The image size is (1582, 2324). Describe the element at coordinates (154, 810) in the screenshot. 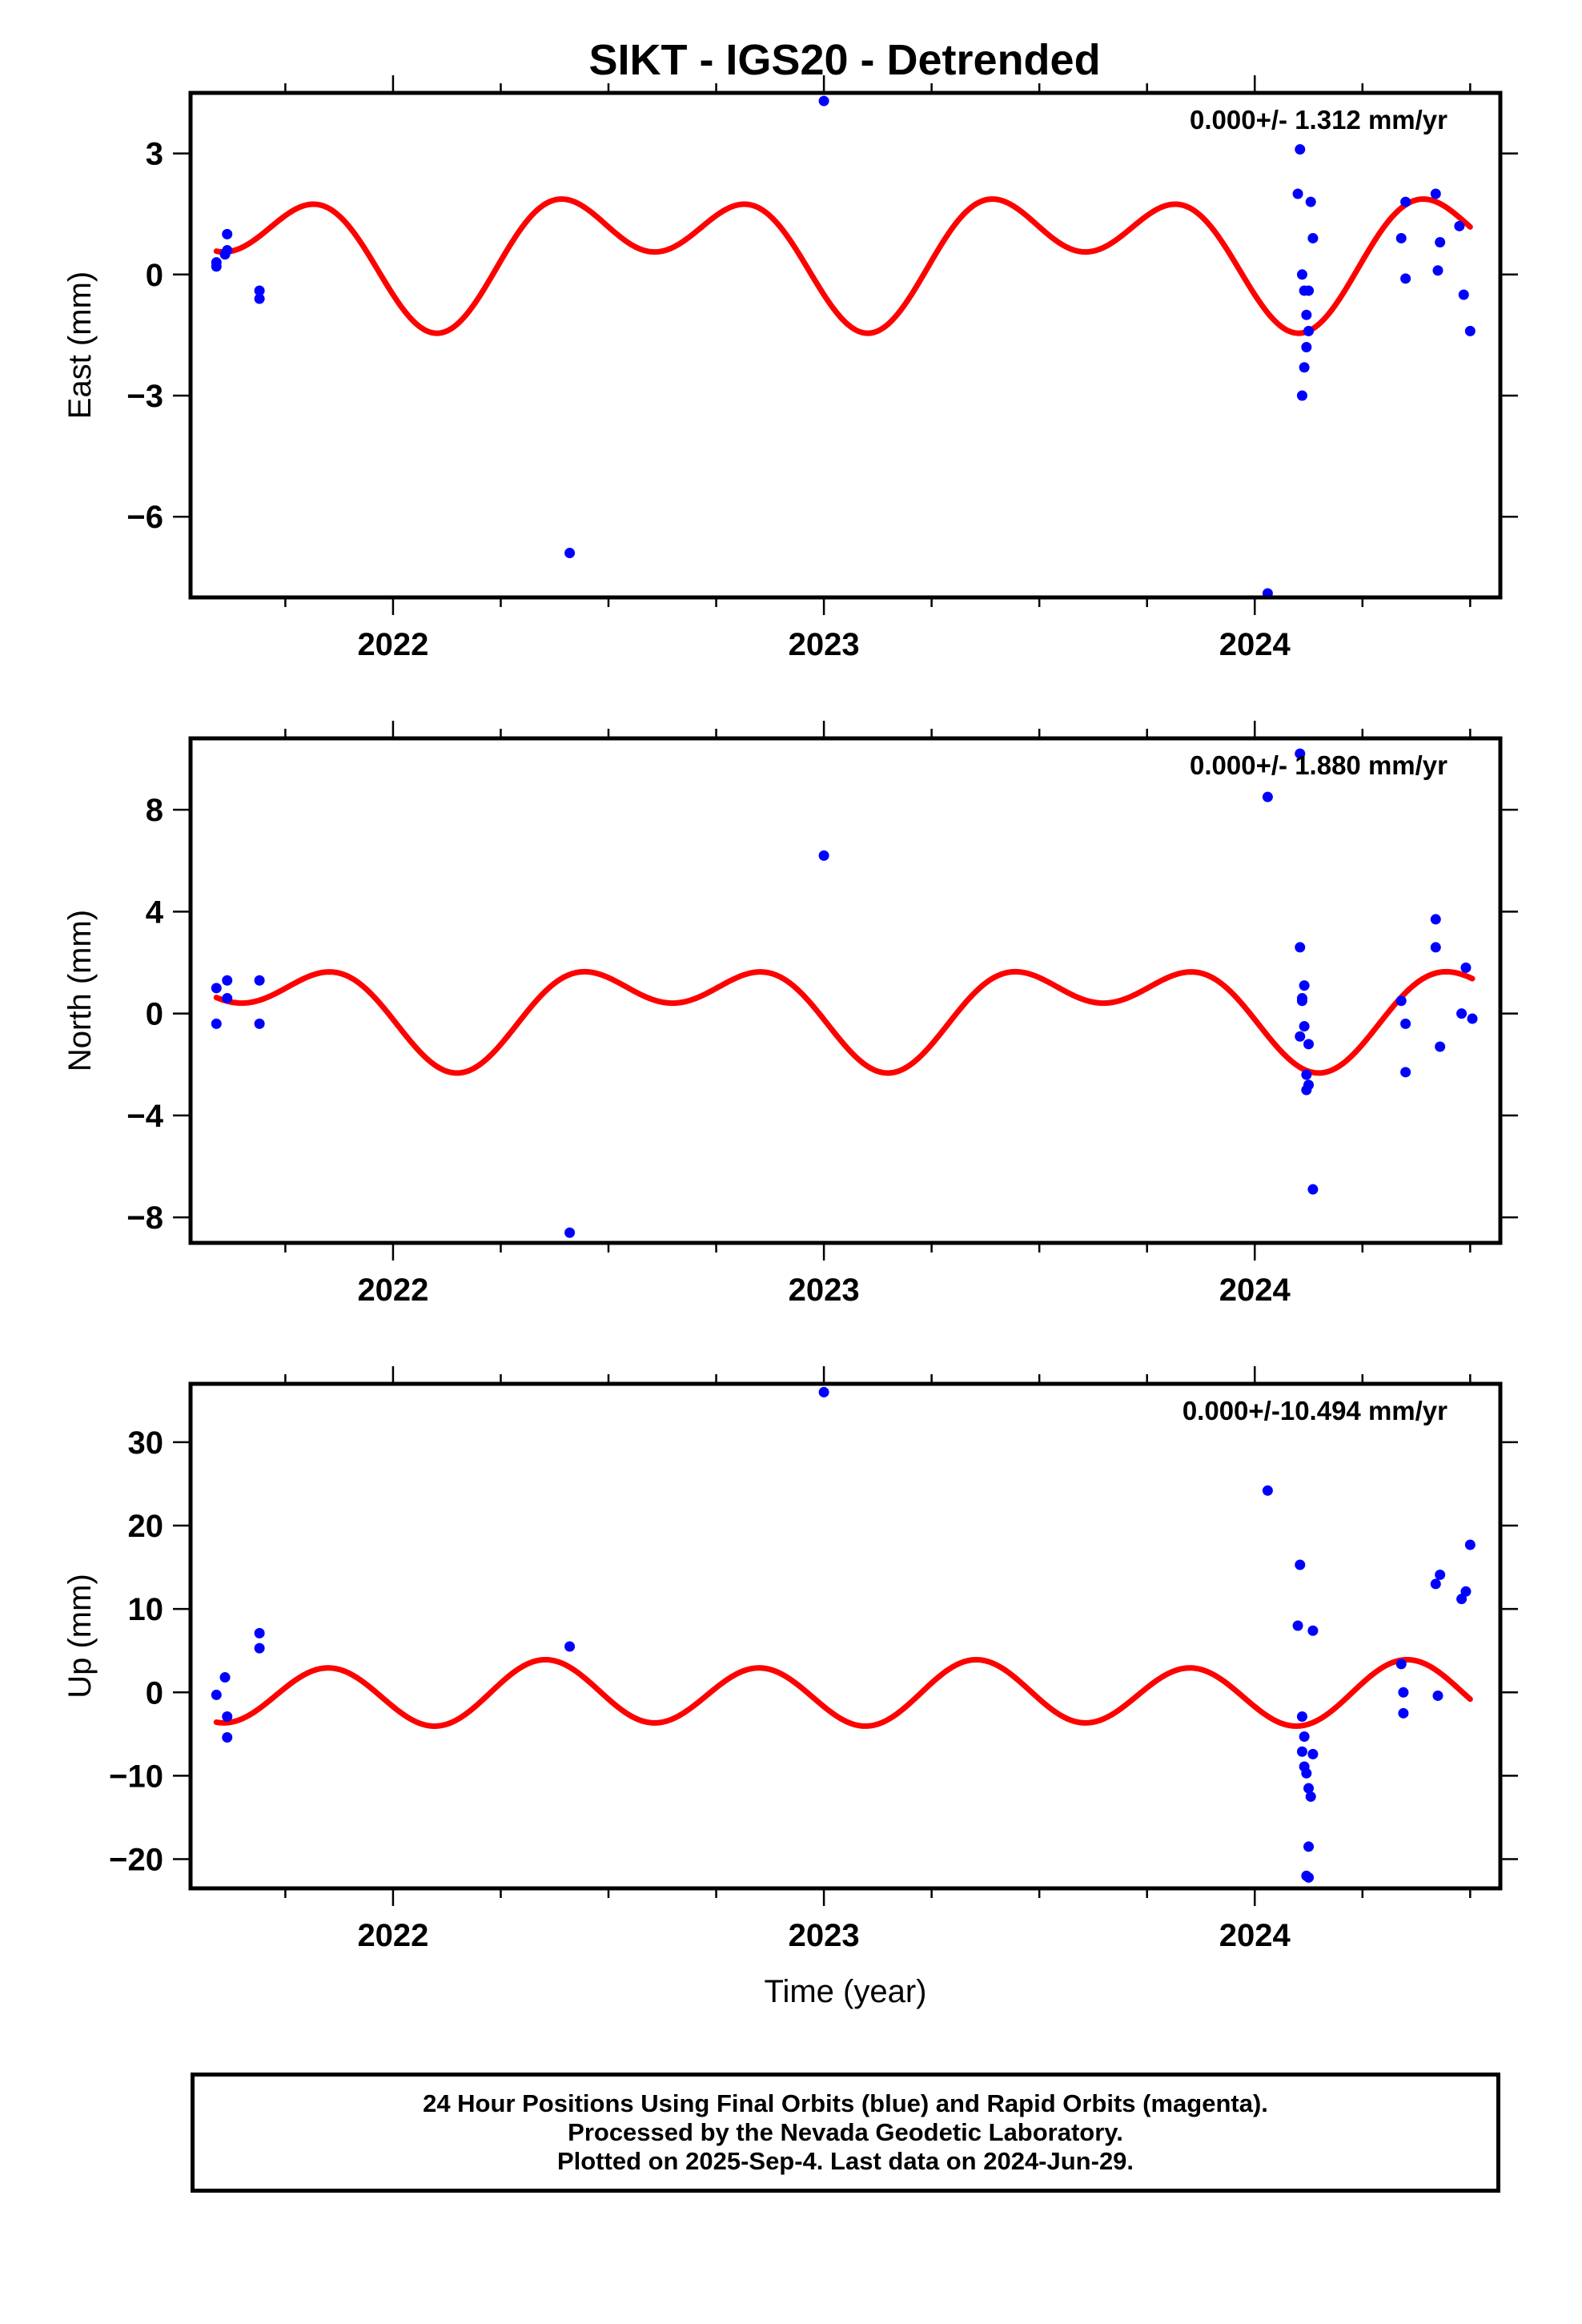

I see `y-tick-label: 8` at that location.